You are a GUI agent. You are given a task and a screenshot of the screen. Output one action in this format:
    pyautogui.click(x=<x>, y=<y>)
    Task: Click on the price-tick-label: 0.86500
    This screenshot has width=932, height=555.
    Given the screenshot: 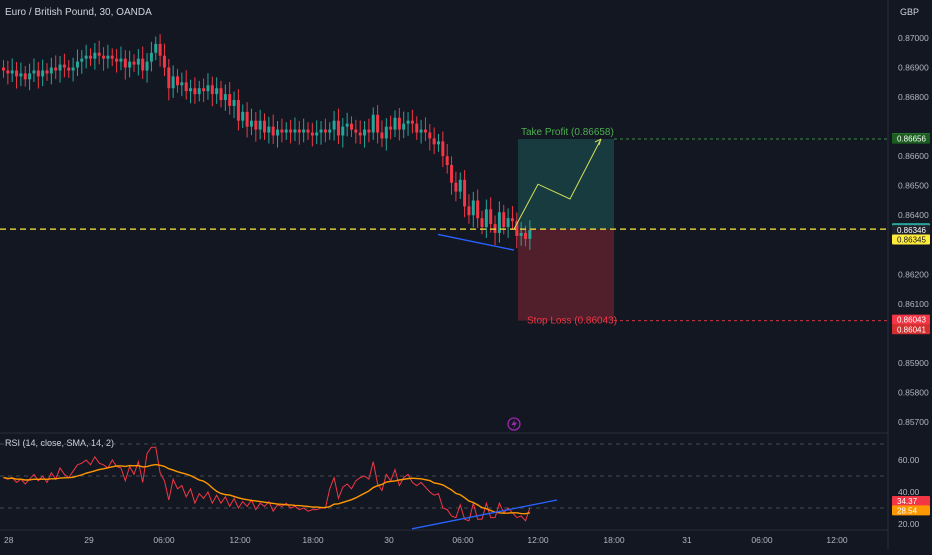 What is the action you would take?
    pyautogui.click(x=913, y=186)
    